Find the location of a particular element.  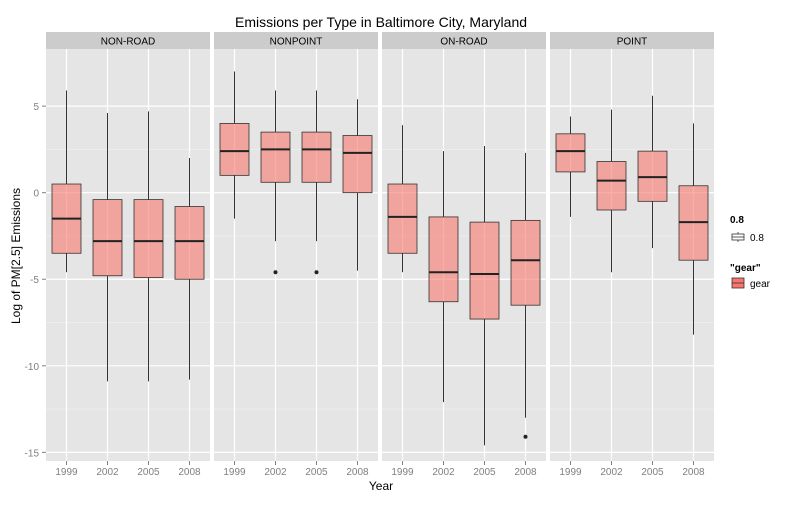

legend-alpha-key-icon is located at coordinates (738, 237).